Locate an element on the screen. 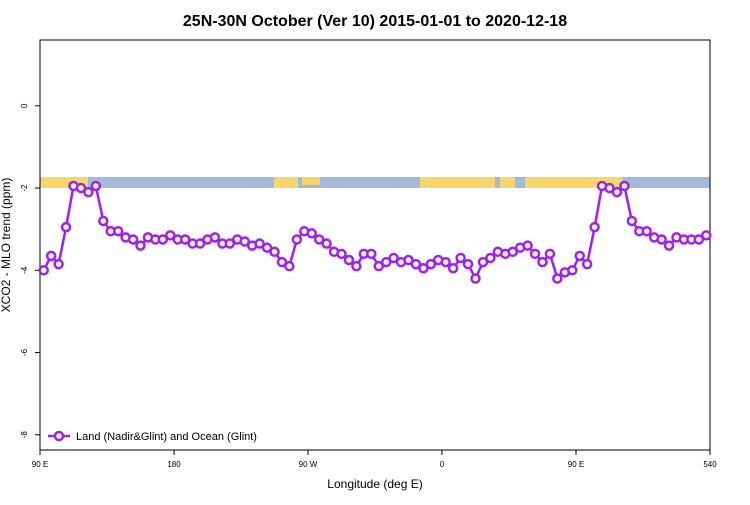 The image size is (750, 505). y-tick-label: 0 is located at coordinates (24, 105).